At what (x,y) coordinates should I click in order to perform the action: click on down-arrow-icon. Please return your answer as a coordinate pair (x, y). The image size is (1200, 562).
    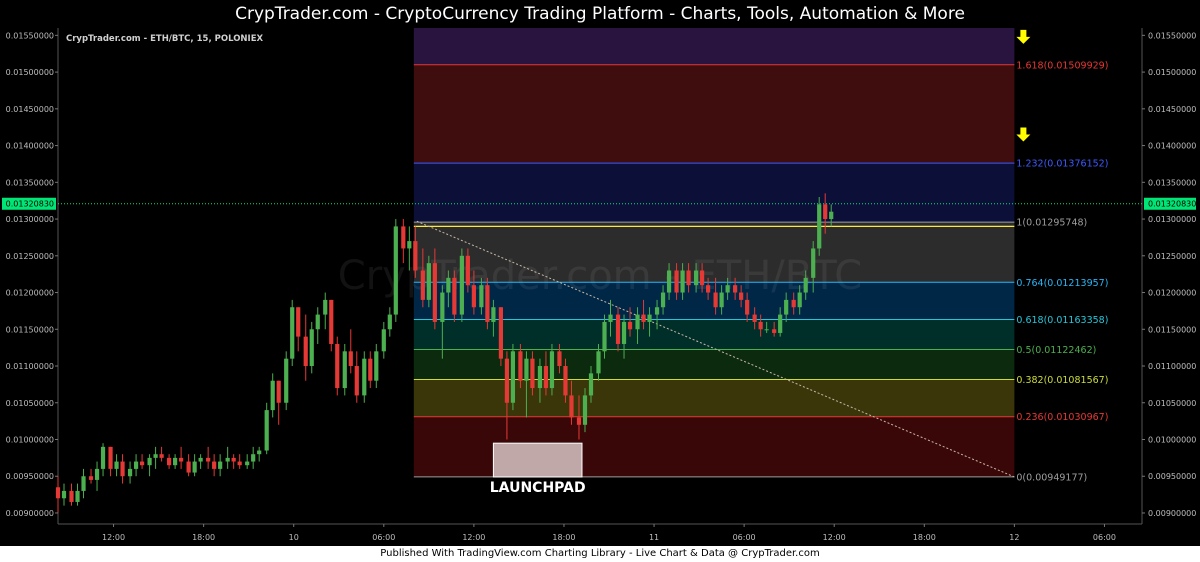
    Looking at the image, I should click on (1023, 134).